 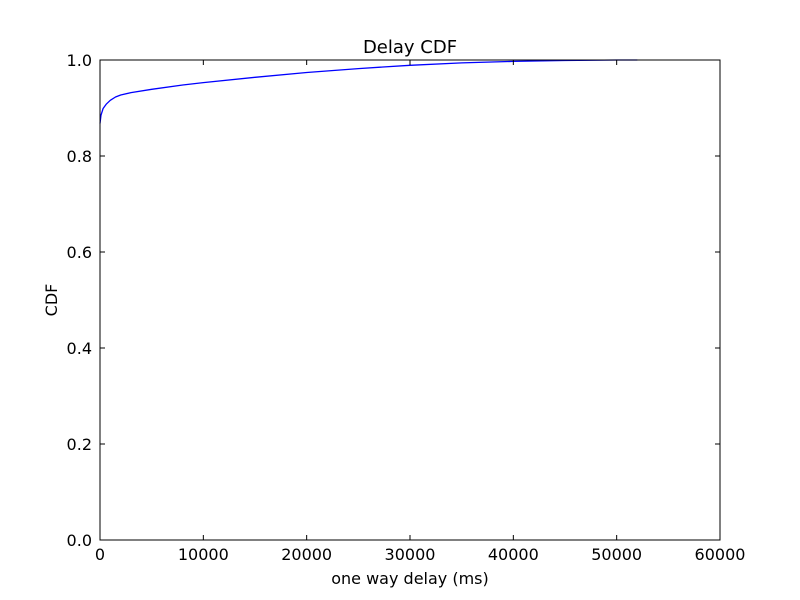 I want to click on x-axis-title: one way delay (ms), so click(x=410, y=578).